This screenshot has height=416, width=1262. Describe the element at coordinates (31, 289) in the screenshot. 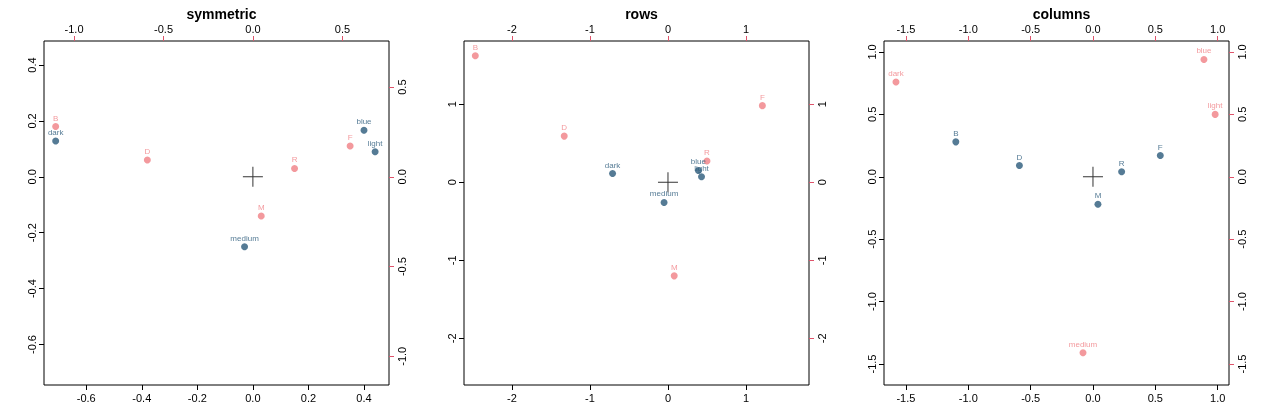

I see `y-tick-label: -0.4` at that location.